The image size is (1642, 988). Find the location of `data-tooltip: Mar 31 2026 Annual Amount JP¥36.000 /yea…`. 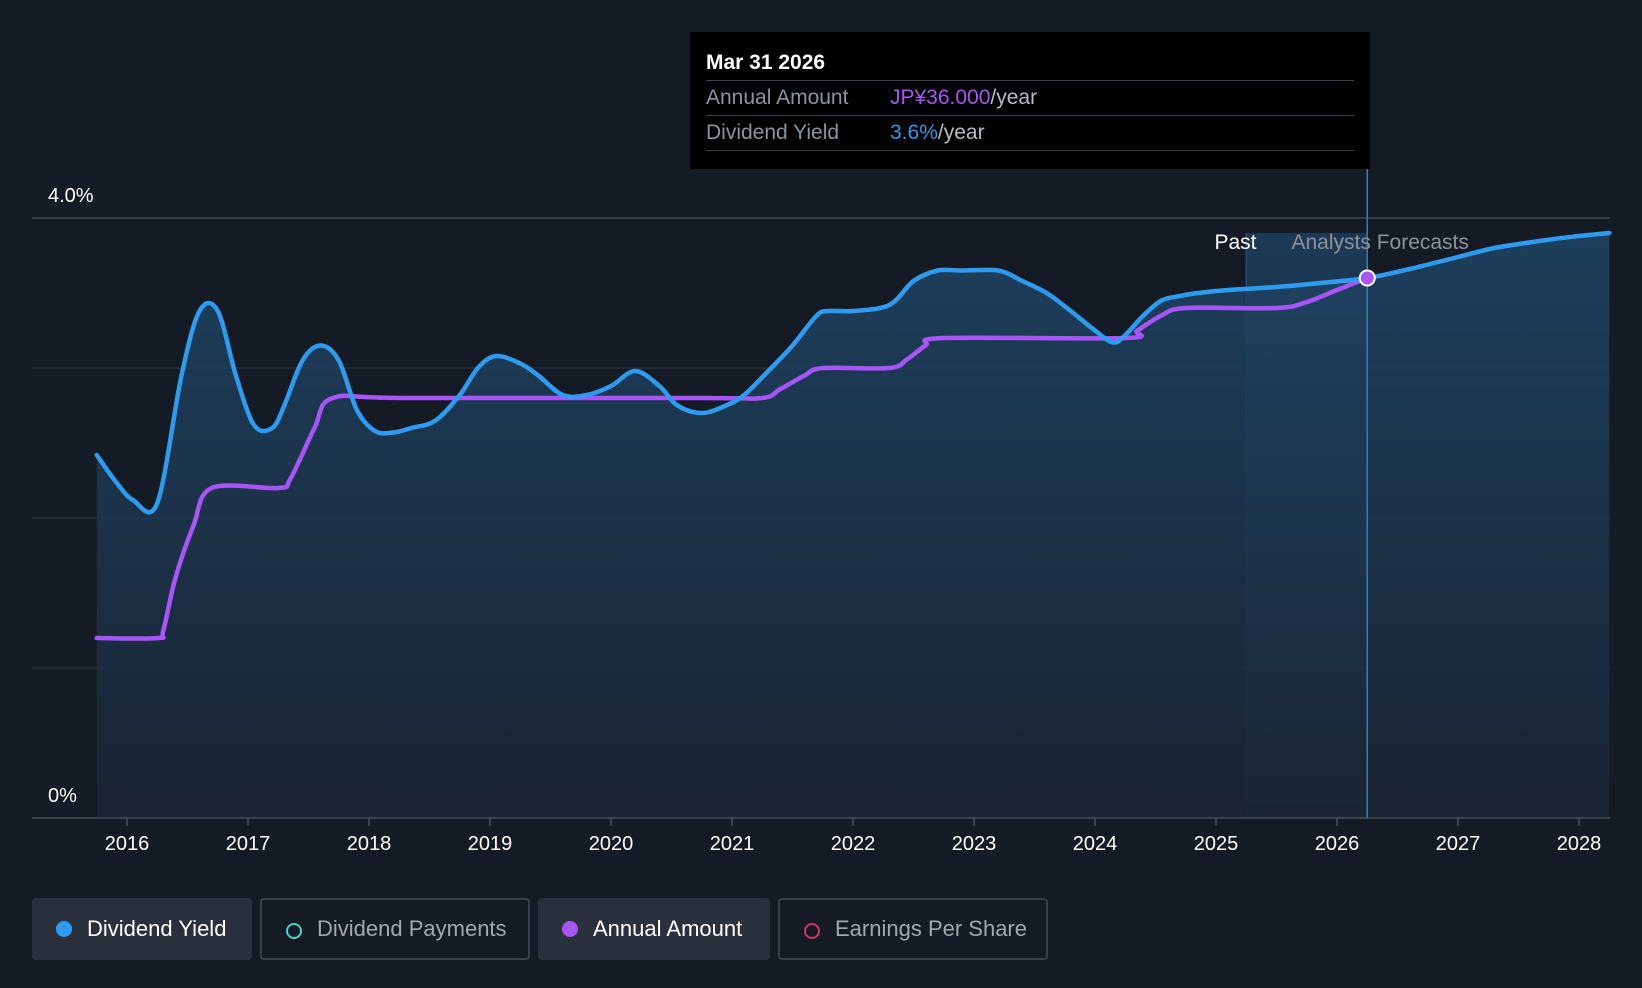

data-tooltip: Mar 31 2026 Annual Amount JP¥36.000 /yea… is located at coordinates (1030, 100).